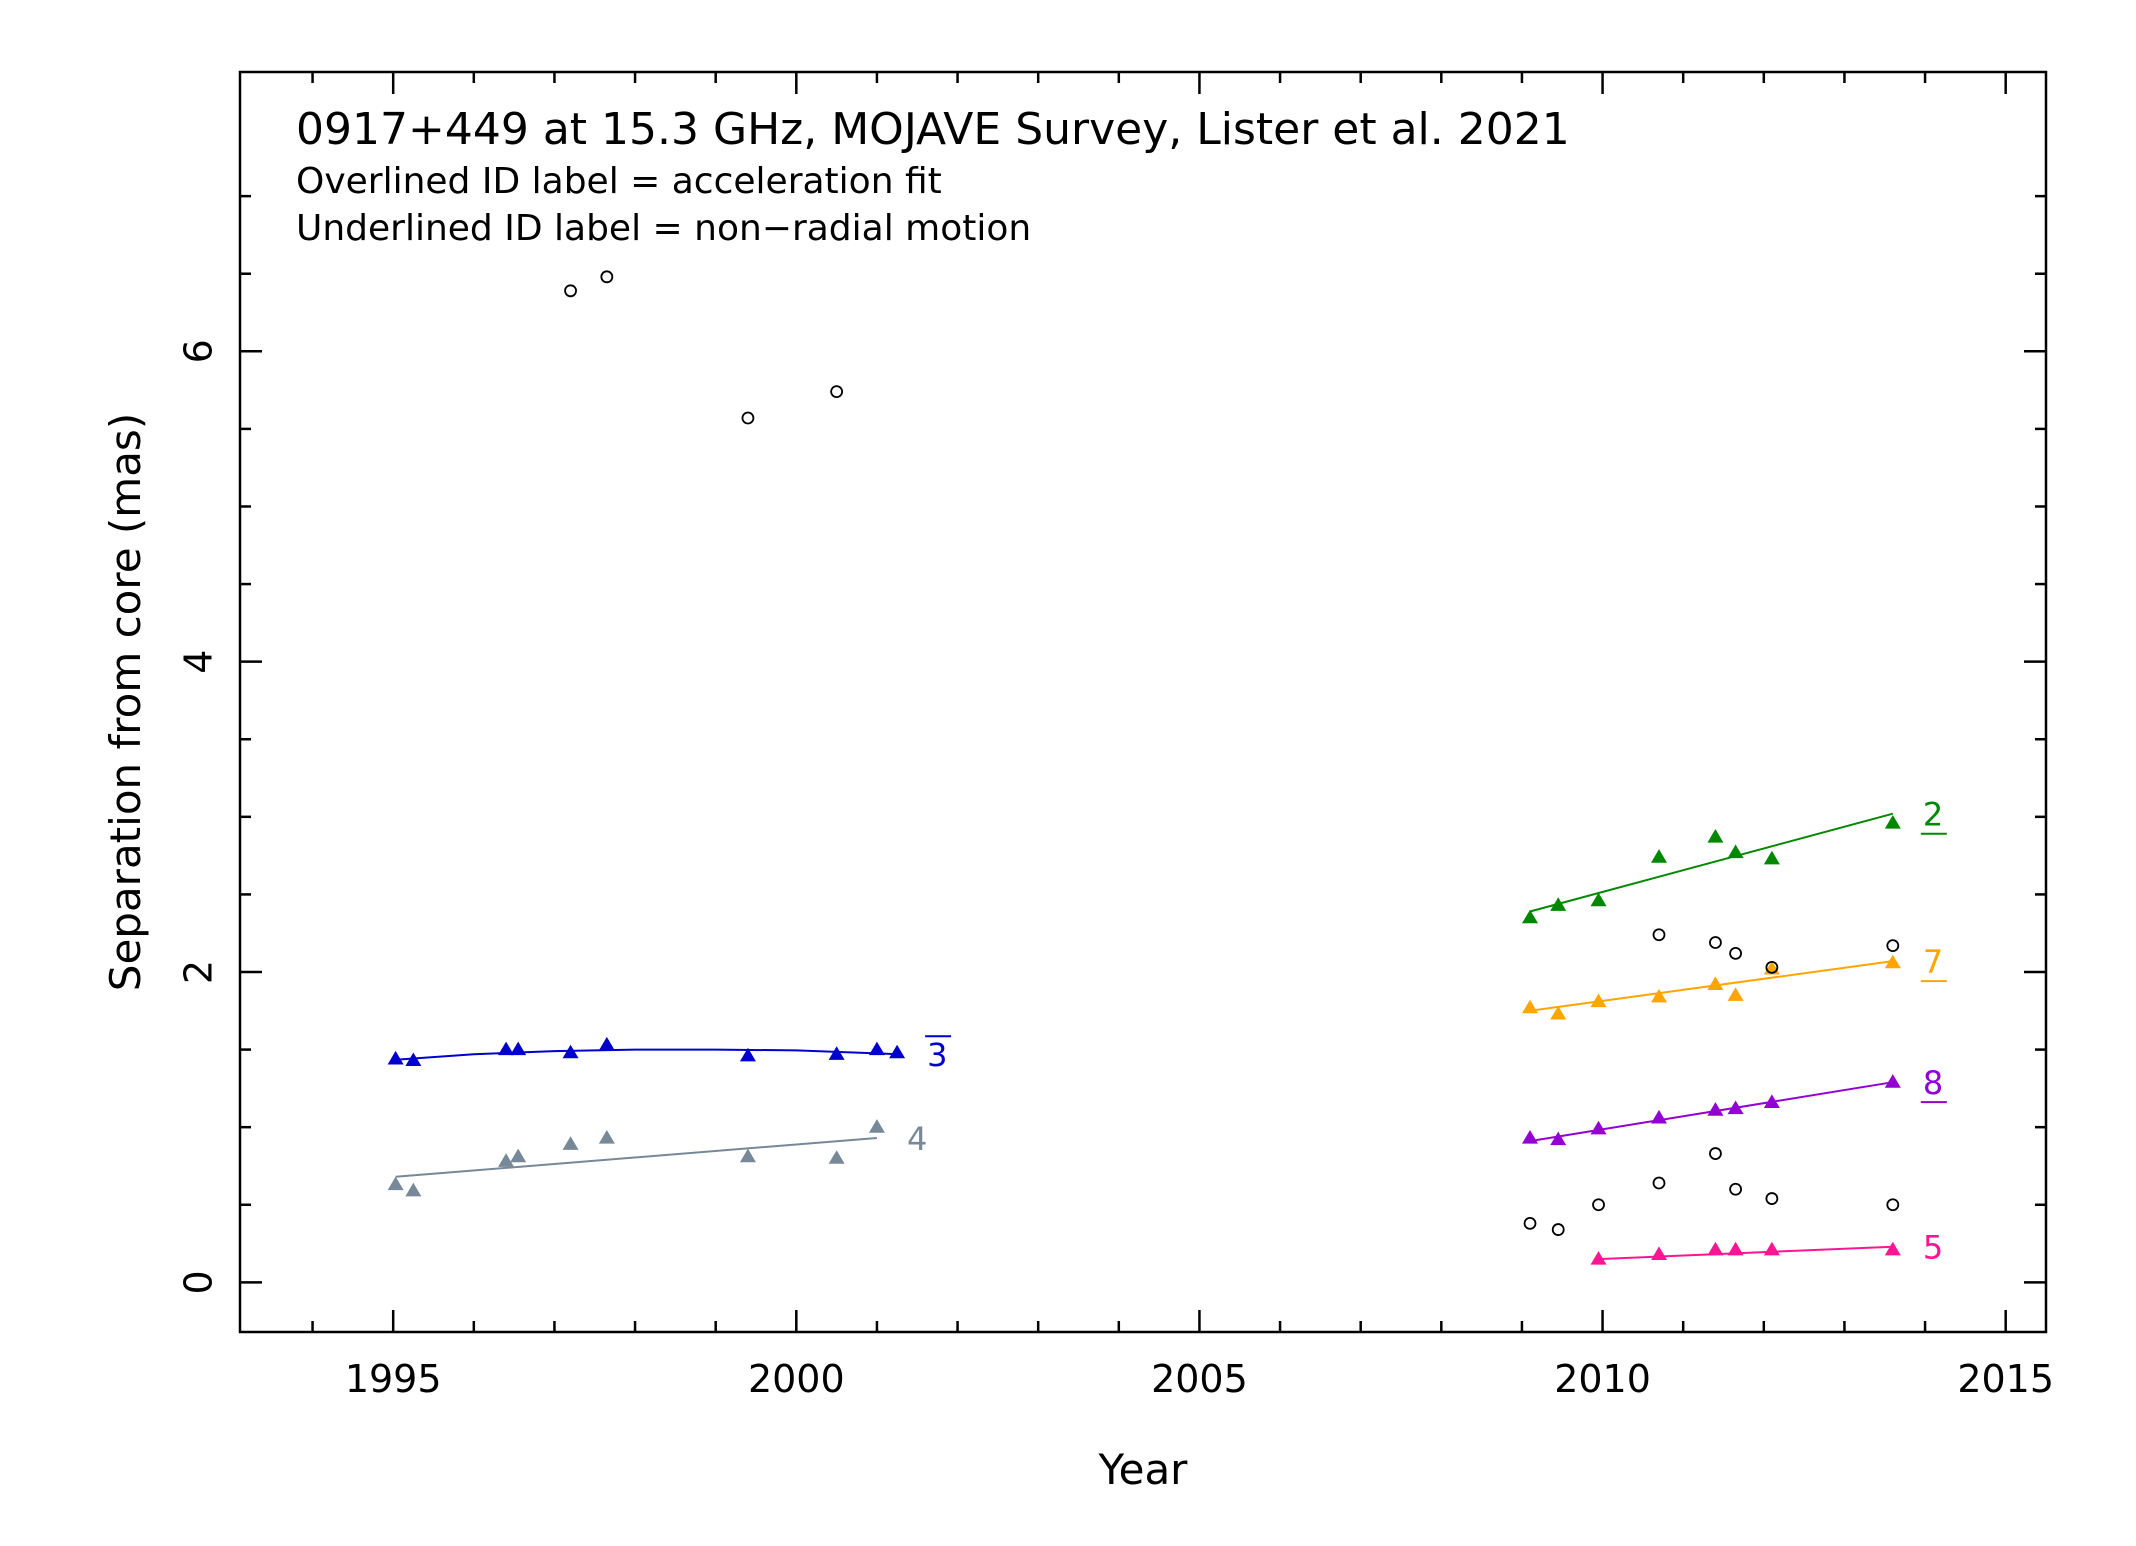 Image resolution: width=2136 pixels, height=1546 pixels. I want to click on x-axis-label: Year, so click(1143, 1469).